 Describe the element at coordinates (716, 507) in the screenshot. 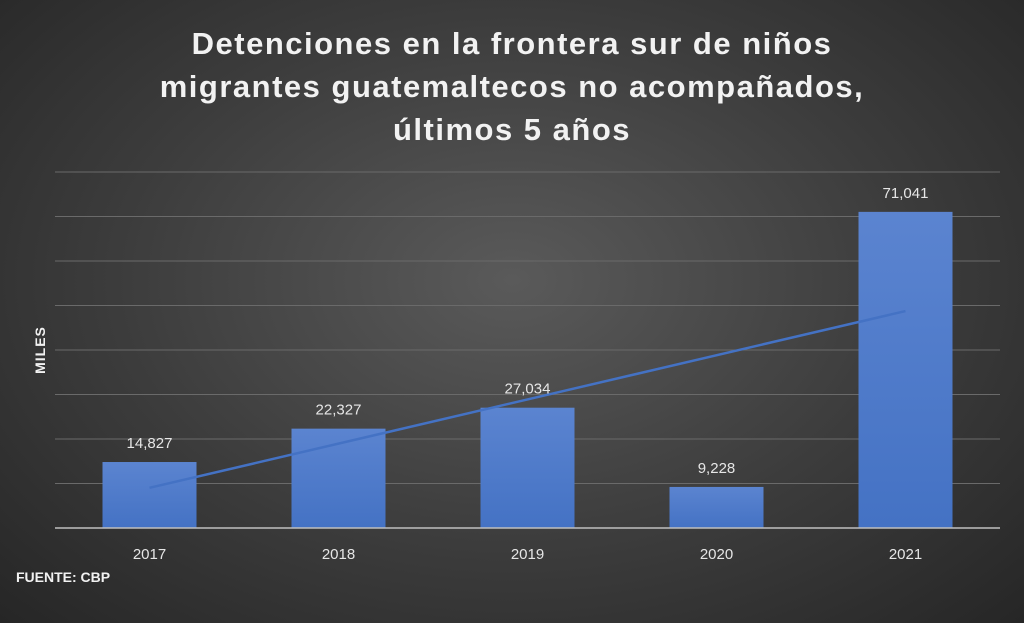

I see `bar-2020` at that location.